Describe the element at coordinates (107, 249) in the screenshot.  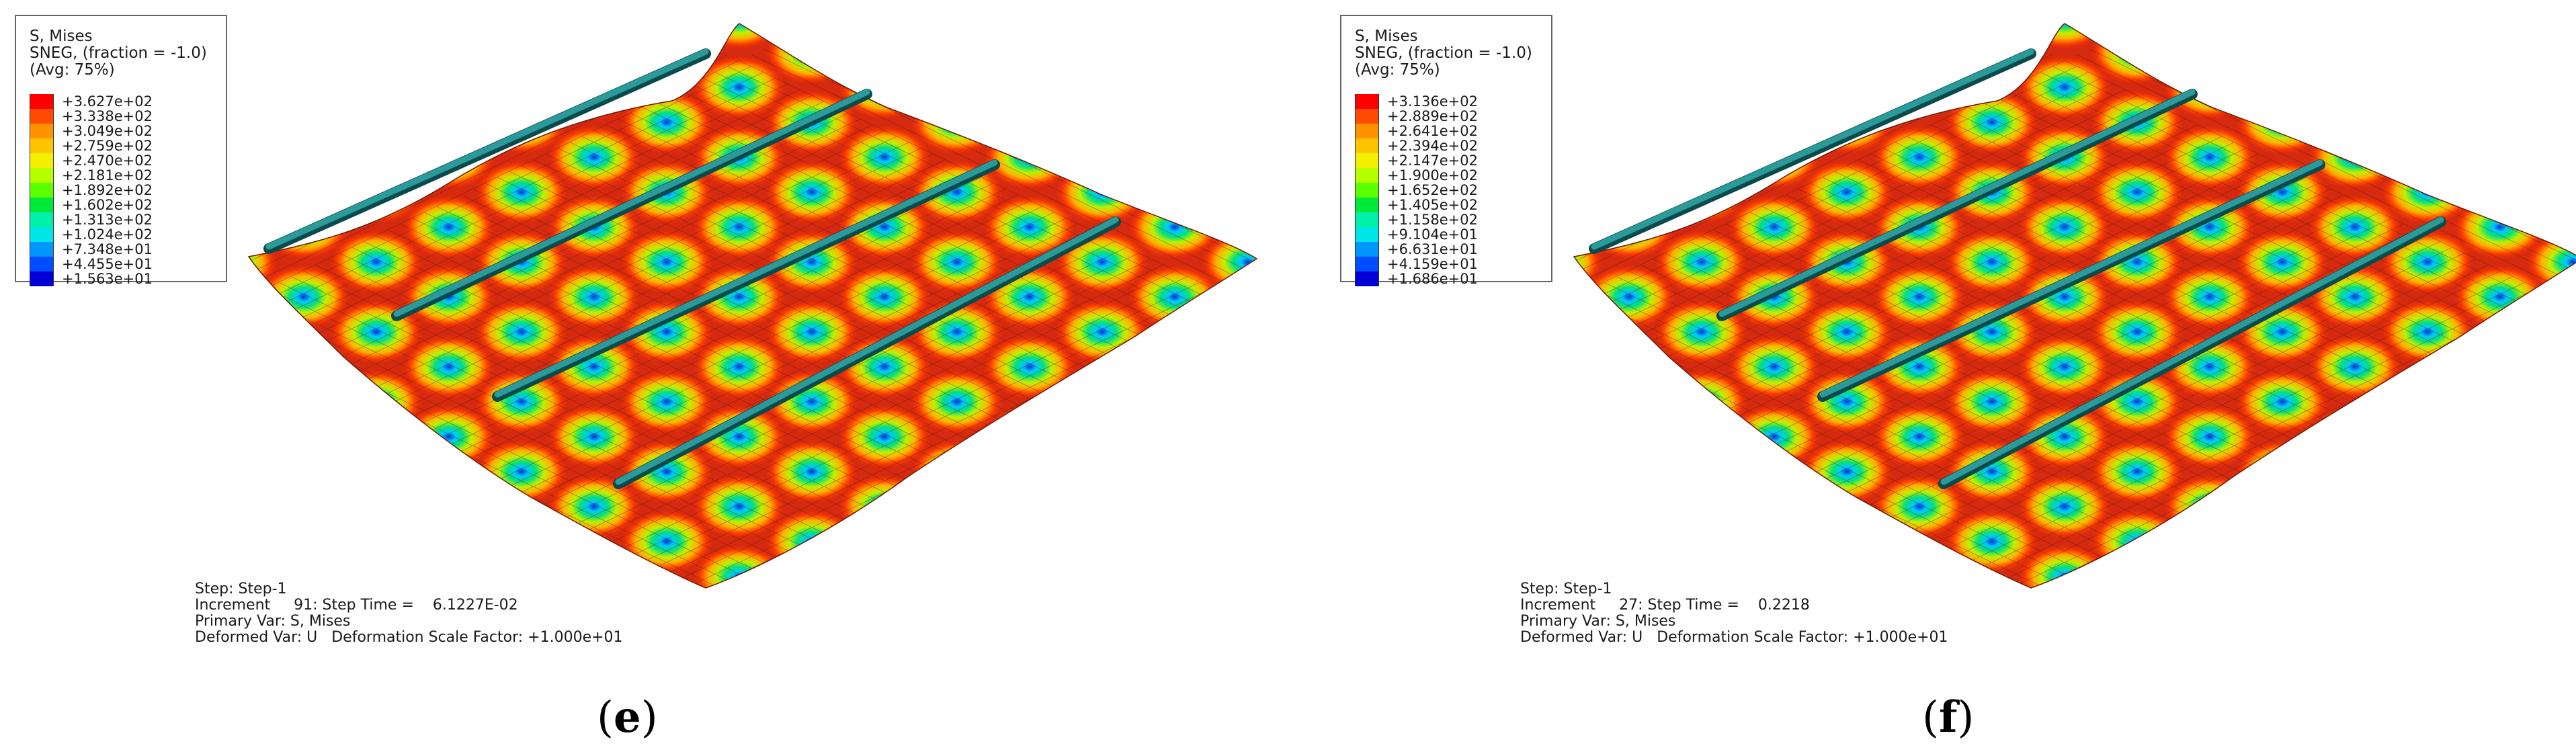
I see `legend-value: +7.348e+01` at that location.